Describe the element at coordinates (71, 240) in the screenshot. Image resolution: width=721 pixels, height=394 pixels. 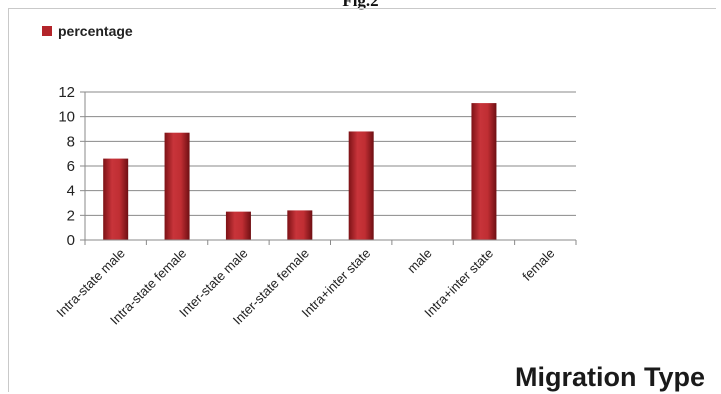
I see `y-tick-label: 0` at that location.